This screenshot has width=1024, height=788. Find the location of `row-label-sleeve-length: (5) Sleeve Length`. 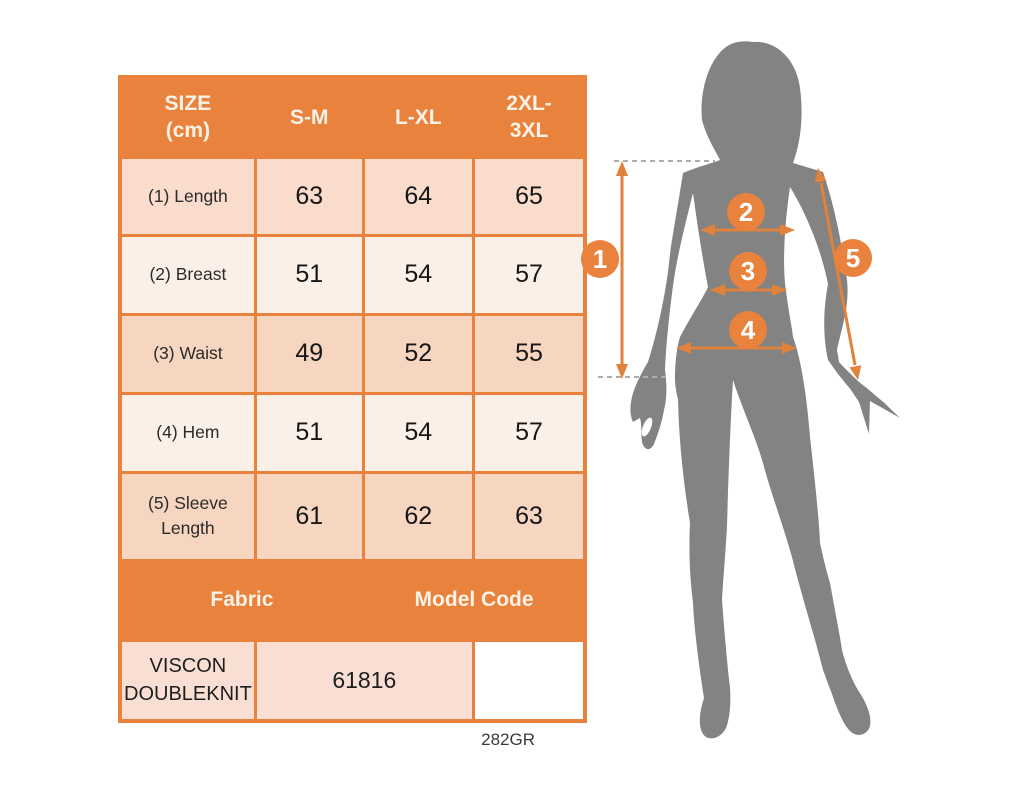

row-label-sleeve-length: (5) Sleeve Length is located at coordinates (187, 516).